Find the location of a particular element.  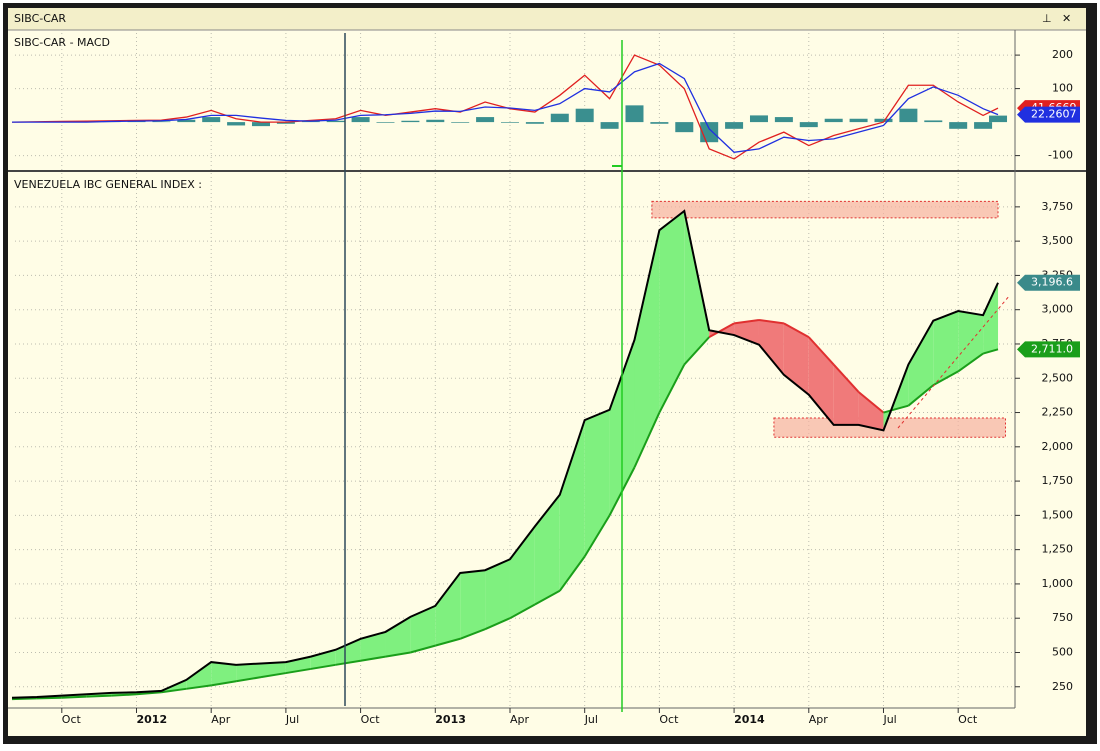

y-tick-label: 3,500 is located at coordinates (1058, 240).